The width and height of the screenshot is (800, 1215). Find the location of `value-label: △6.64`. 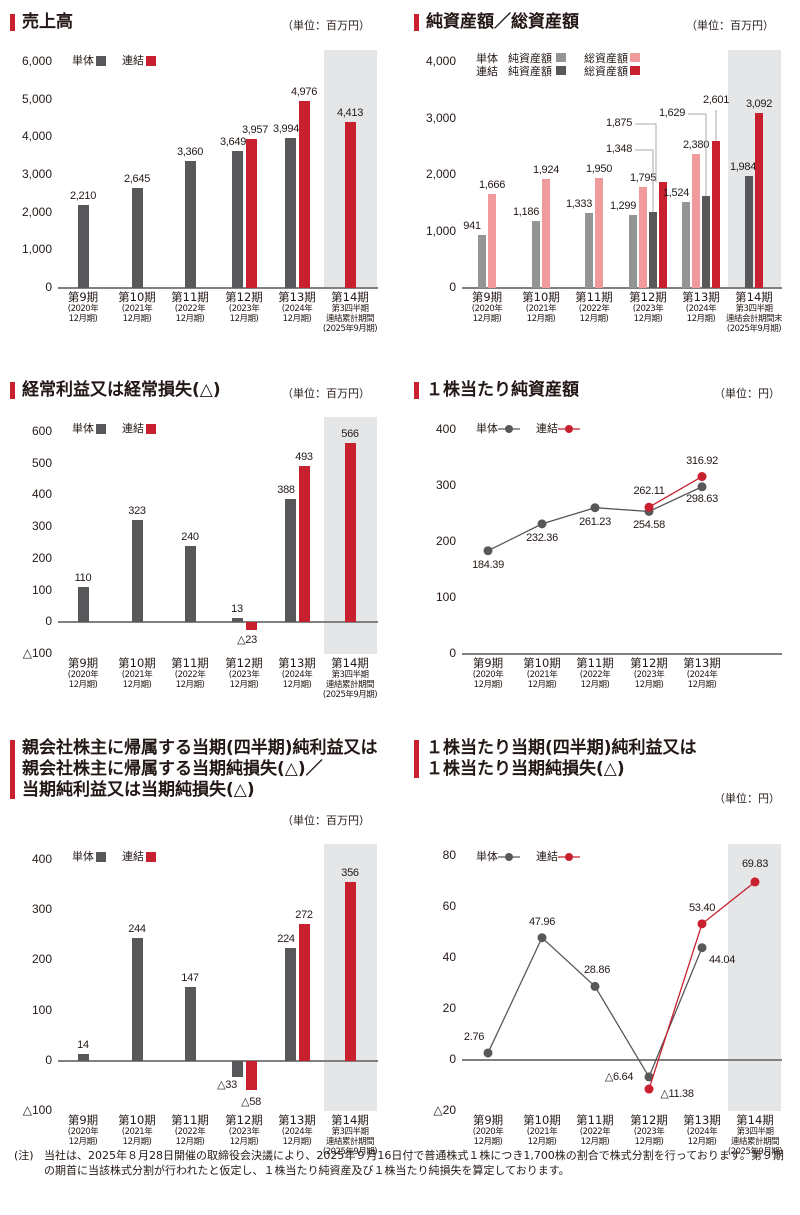

value-label: △6.64 is located at coordinates (619, 1076).